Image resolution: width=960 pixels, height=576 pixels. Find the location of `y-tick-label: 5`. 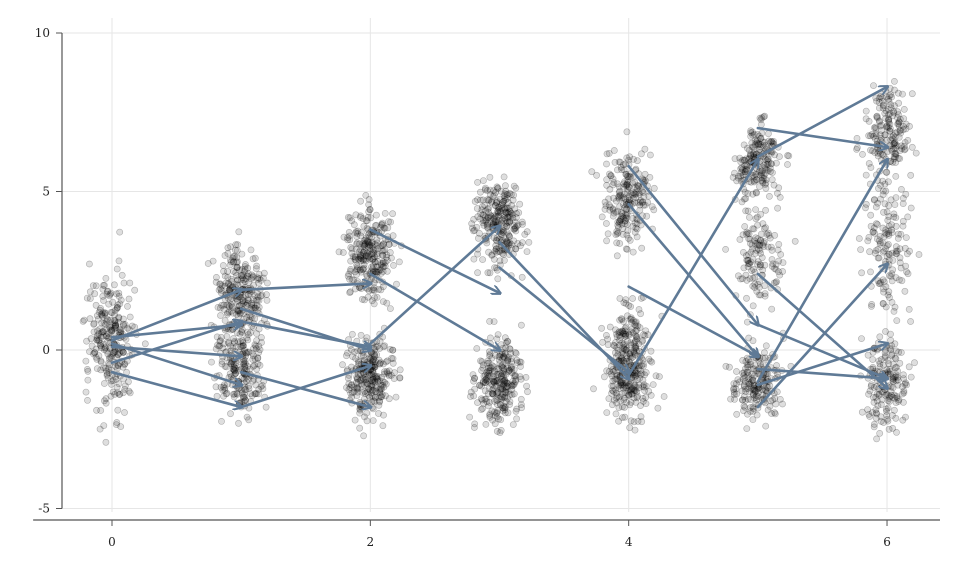

y-tick-label: 5 is located at coordinates (46, 192).